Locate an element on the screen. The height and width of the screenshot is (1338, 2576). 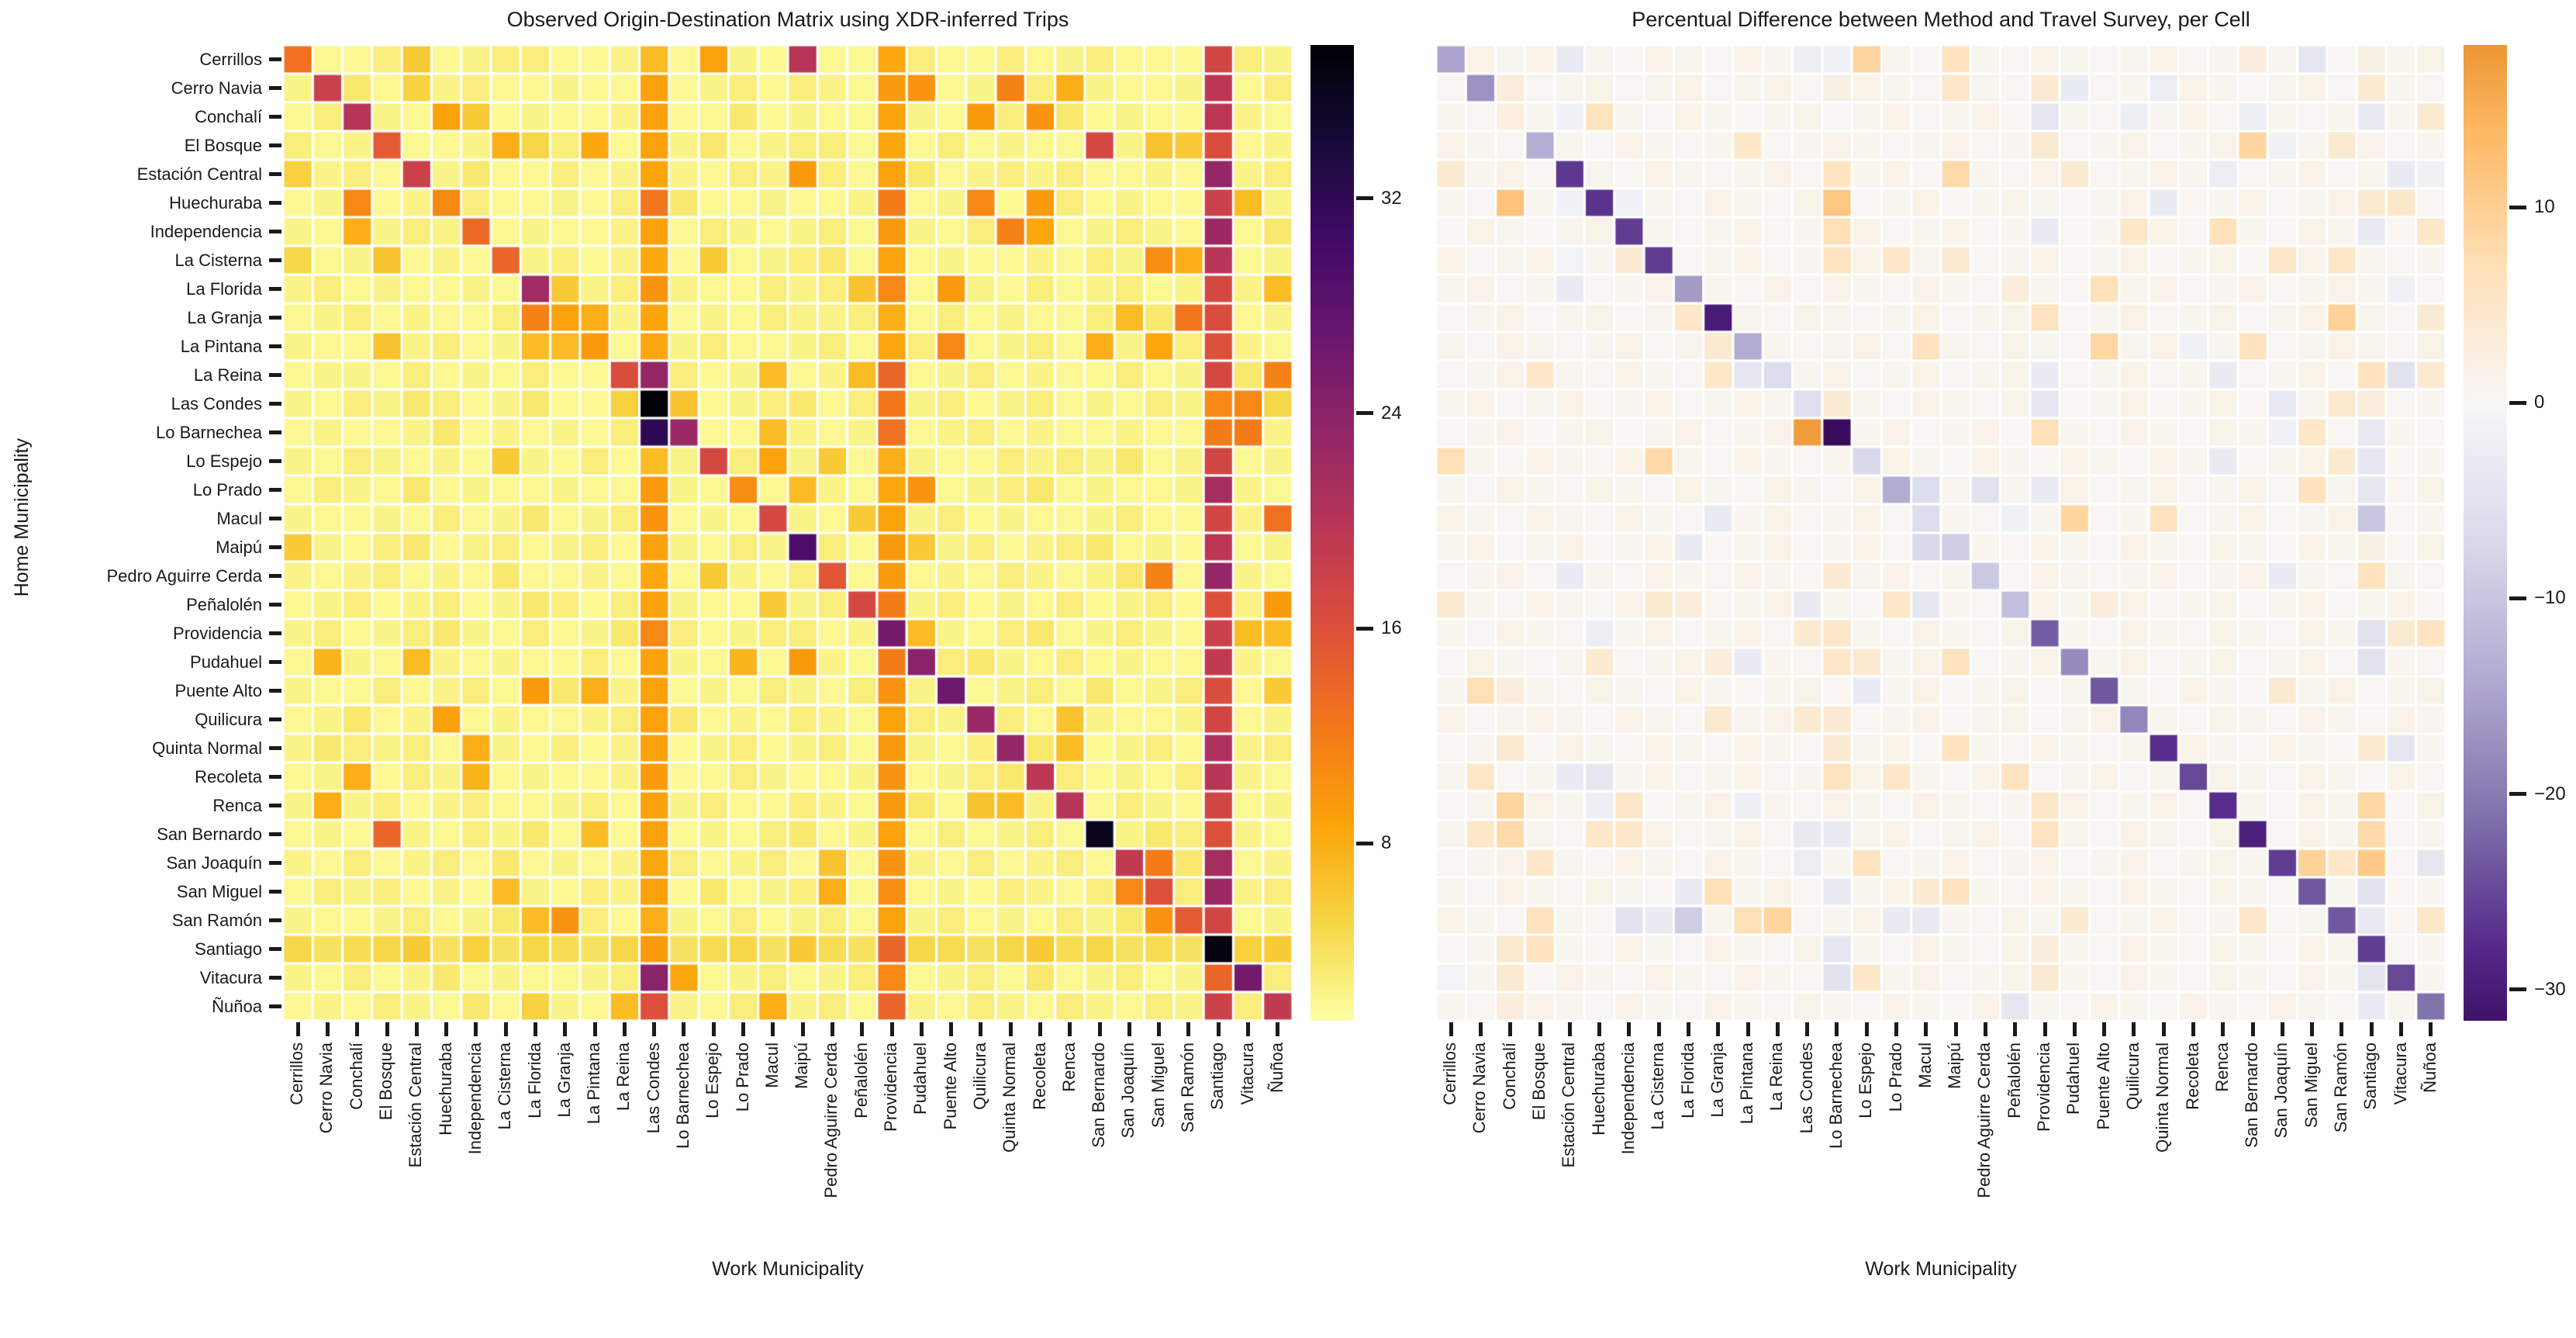
y-tick-label: Lo Espejo is located at coordinates (224, 461).